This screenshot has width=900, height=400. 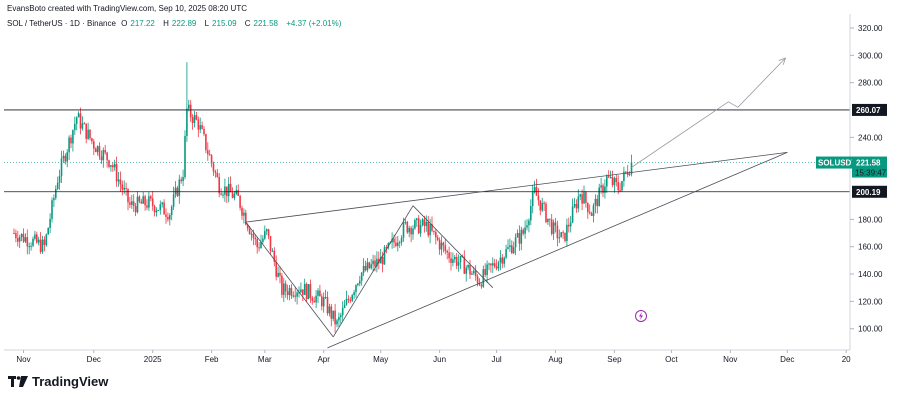 What do you see at coordinates (870, 219) in the screenshot?
I see `price-tick-label: 180.00` at bounding box center [870, 219].